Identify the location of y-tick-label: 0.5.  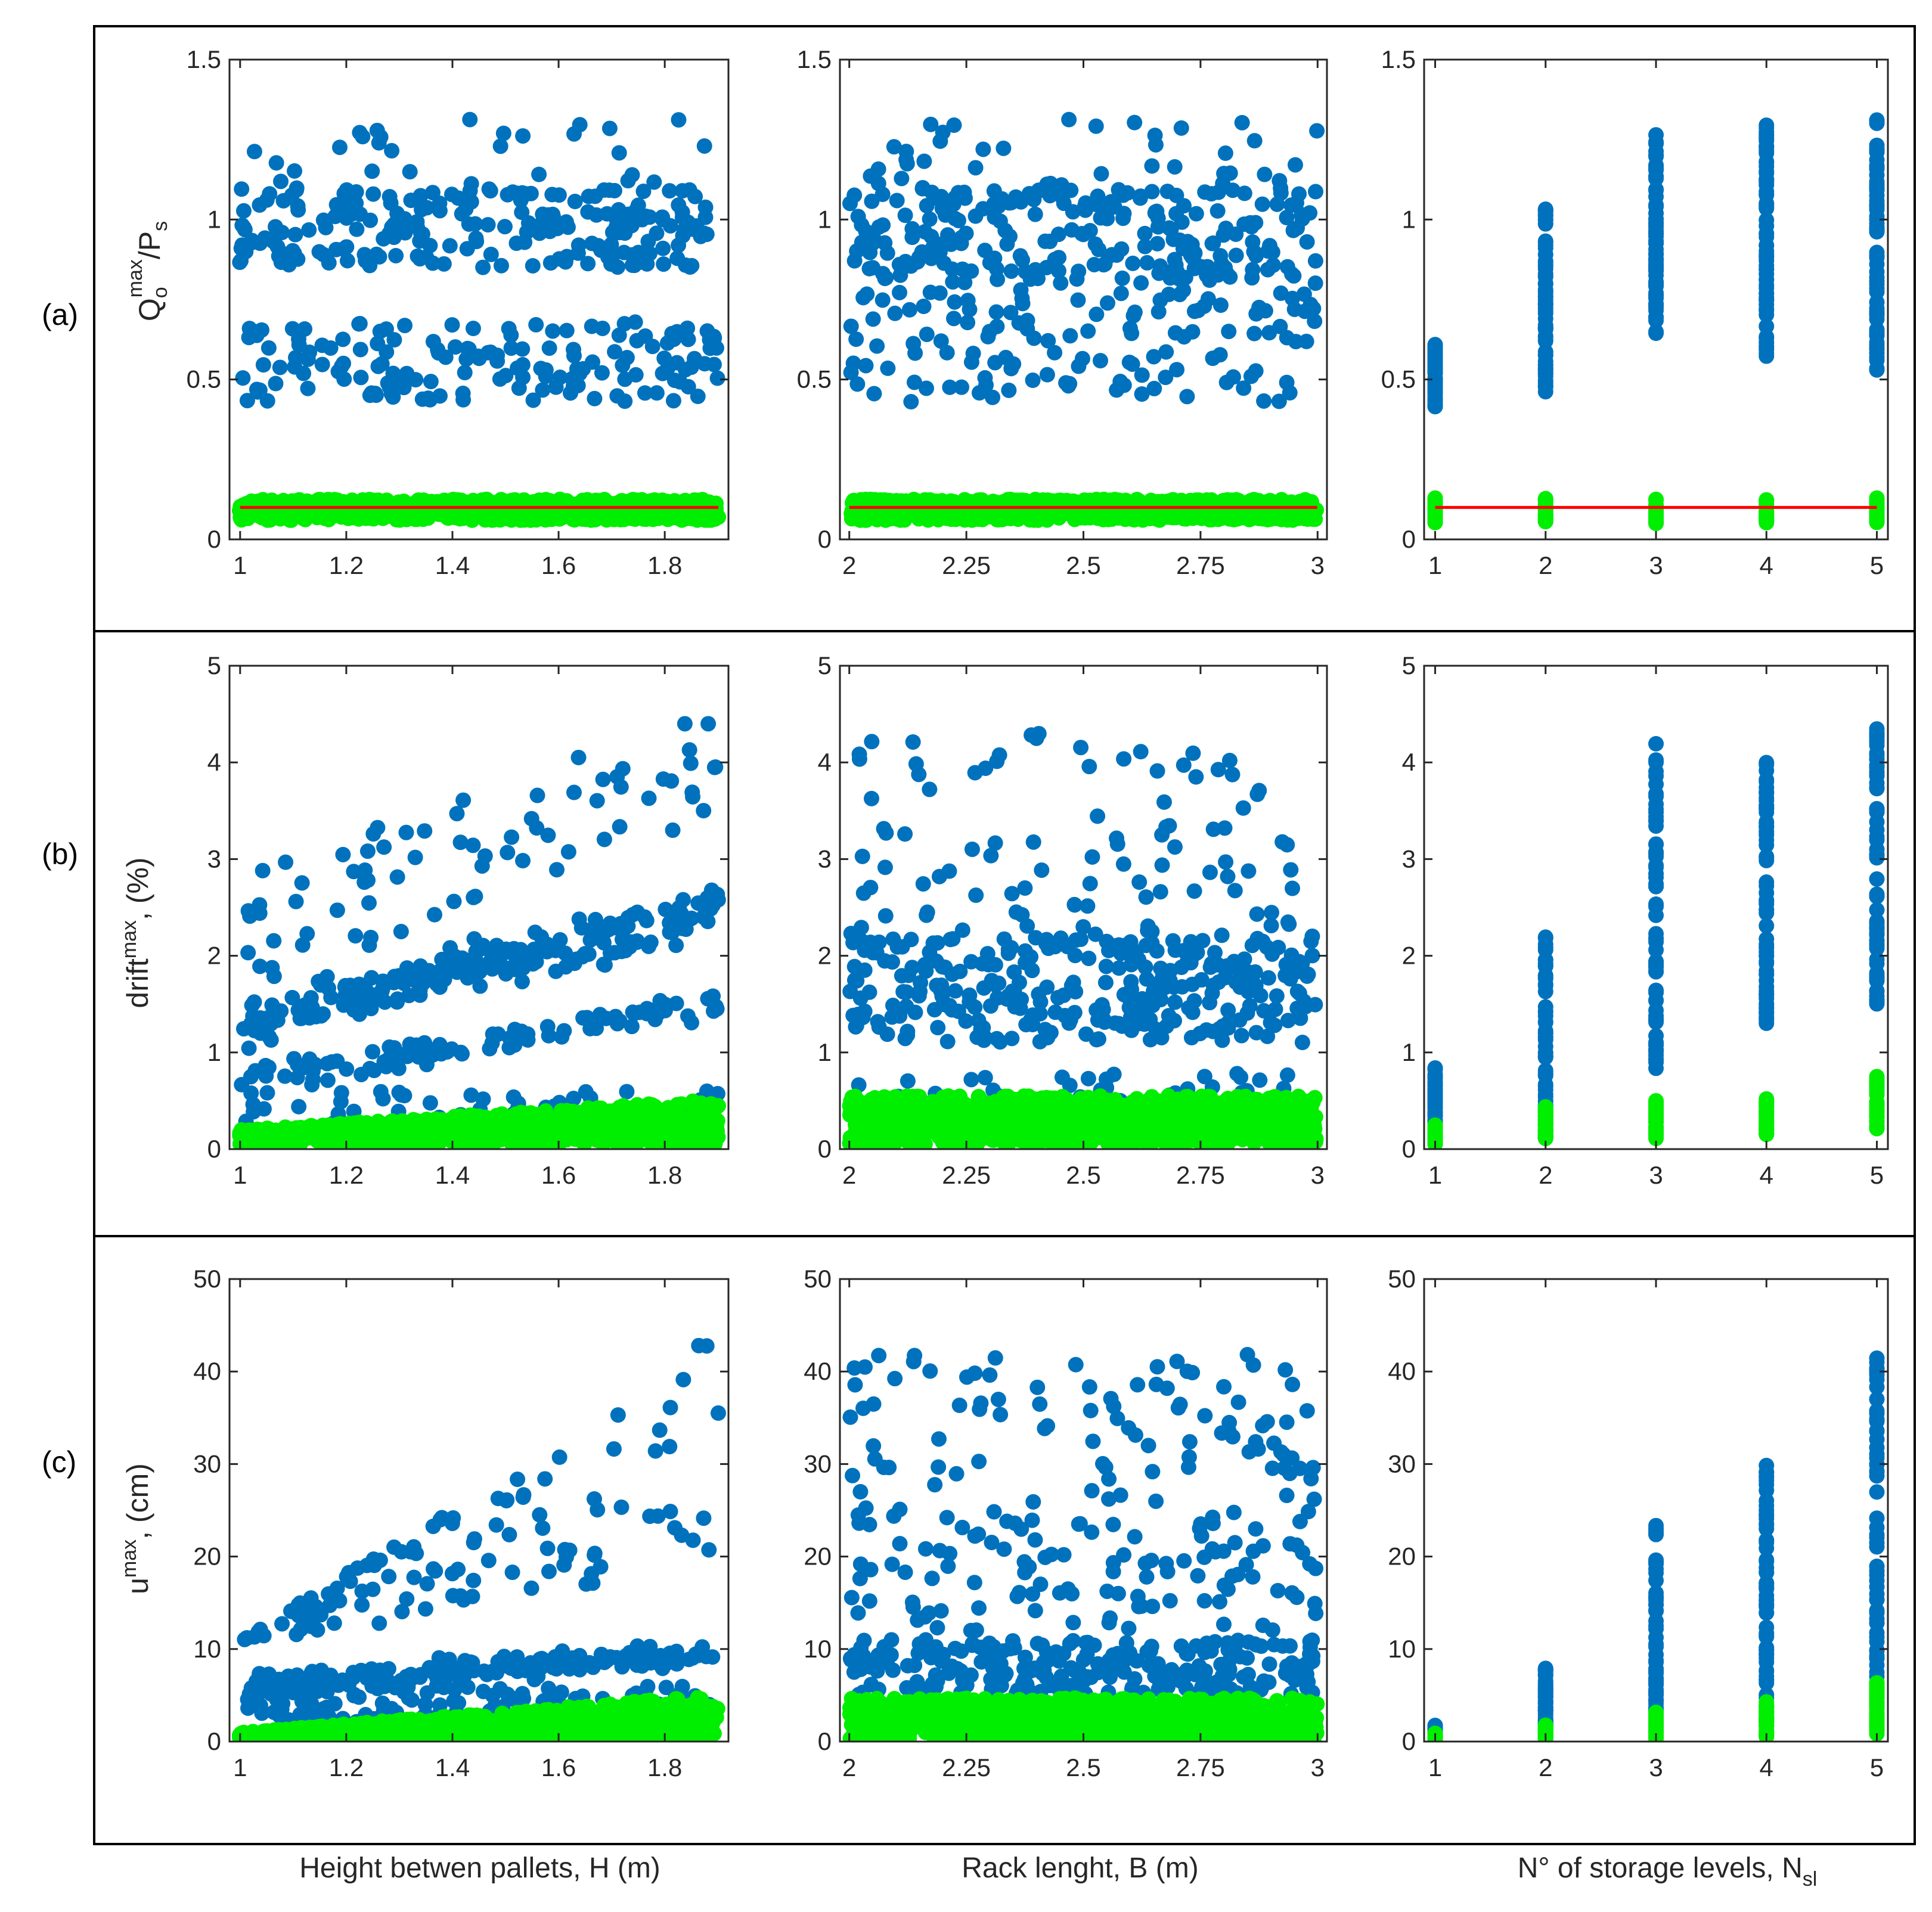
(814, 379).